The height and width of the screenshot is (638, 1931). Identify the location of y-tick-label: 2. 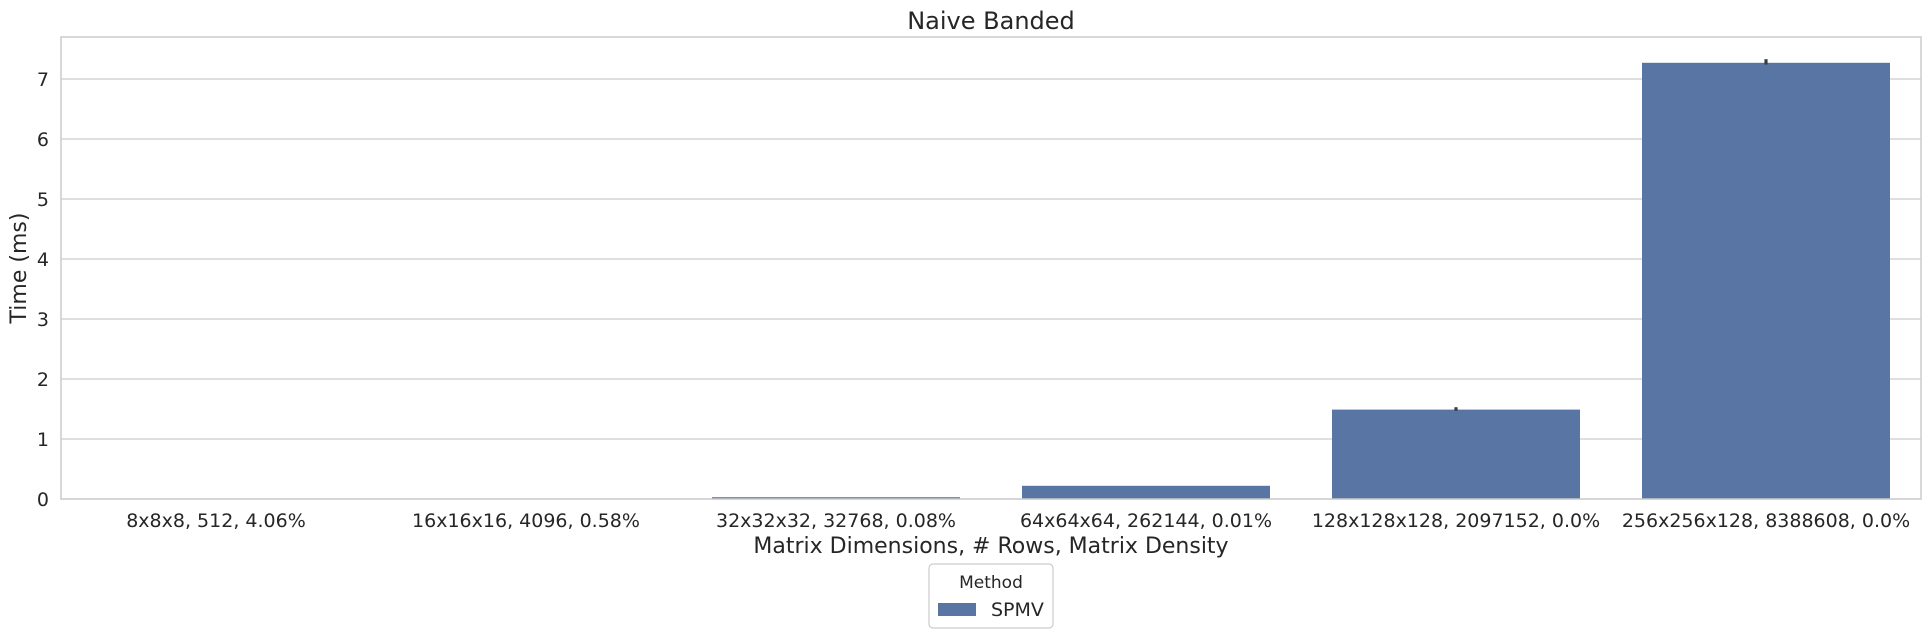
(43, 380).